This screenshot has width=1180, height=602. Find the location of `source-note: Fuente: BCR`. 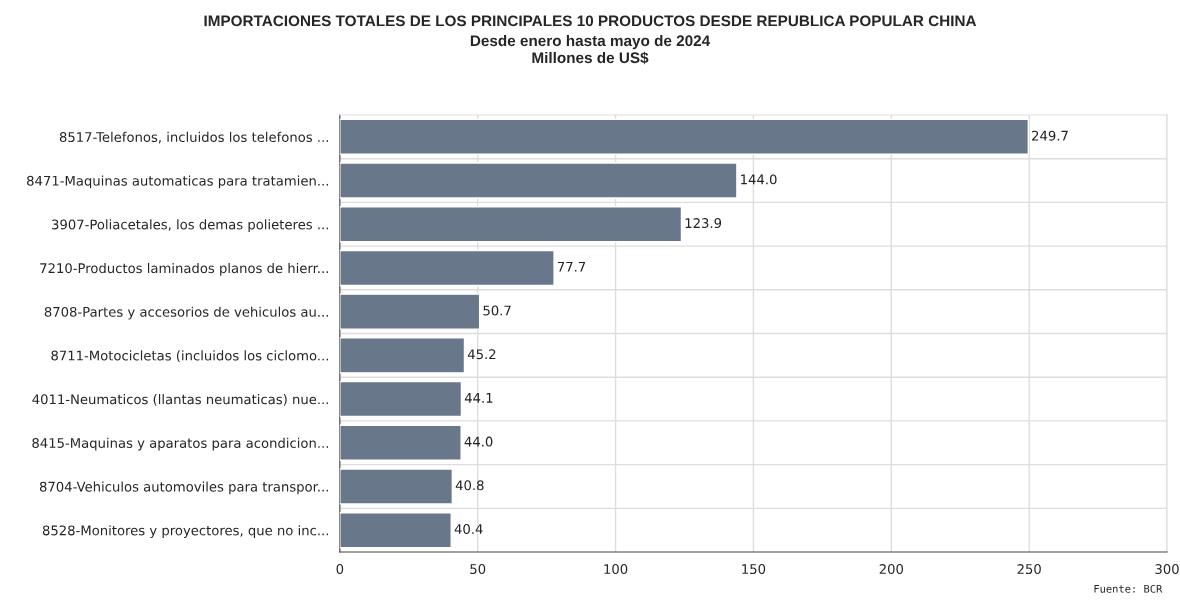

source-note: Fuente: BCR is located at coordinates (1128, 588).